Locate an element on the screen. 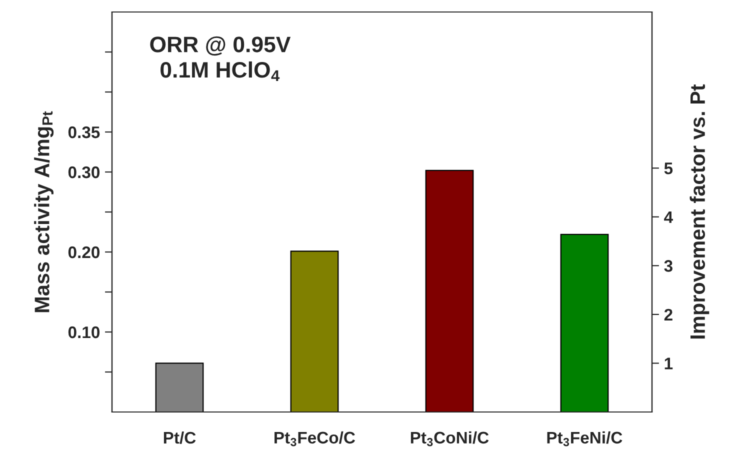 This screenshot has height=463, width=734. y-tick-label: 0.30 is located at coordinates (84, 172).